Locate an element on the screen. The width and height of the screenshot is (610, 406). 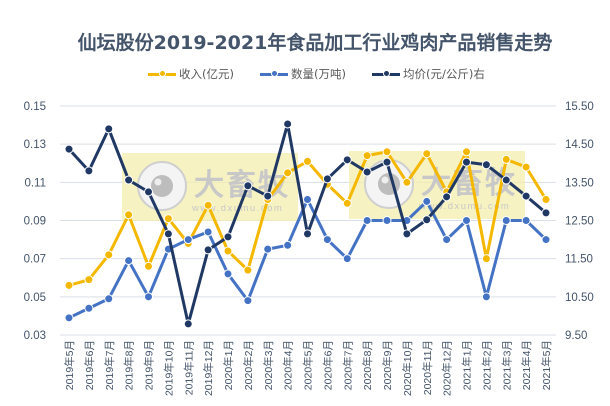
x-axis-tick-label: 2020年8月 is located at coordinates (367, 365).